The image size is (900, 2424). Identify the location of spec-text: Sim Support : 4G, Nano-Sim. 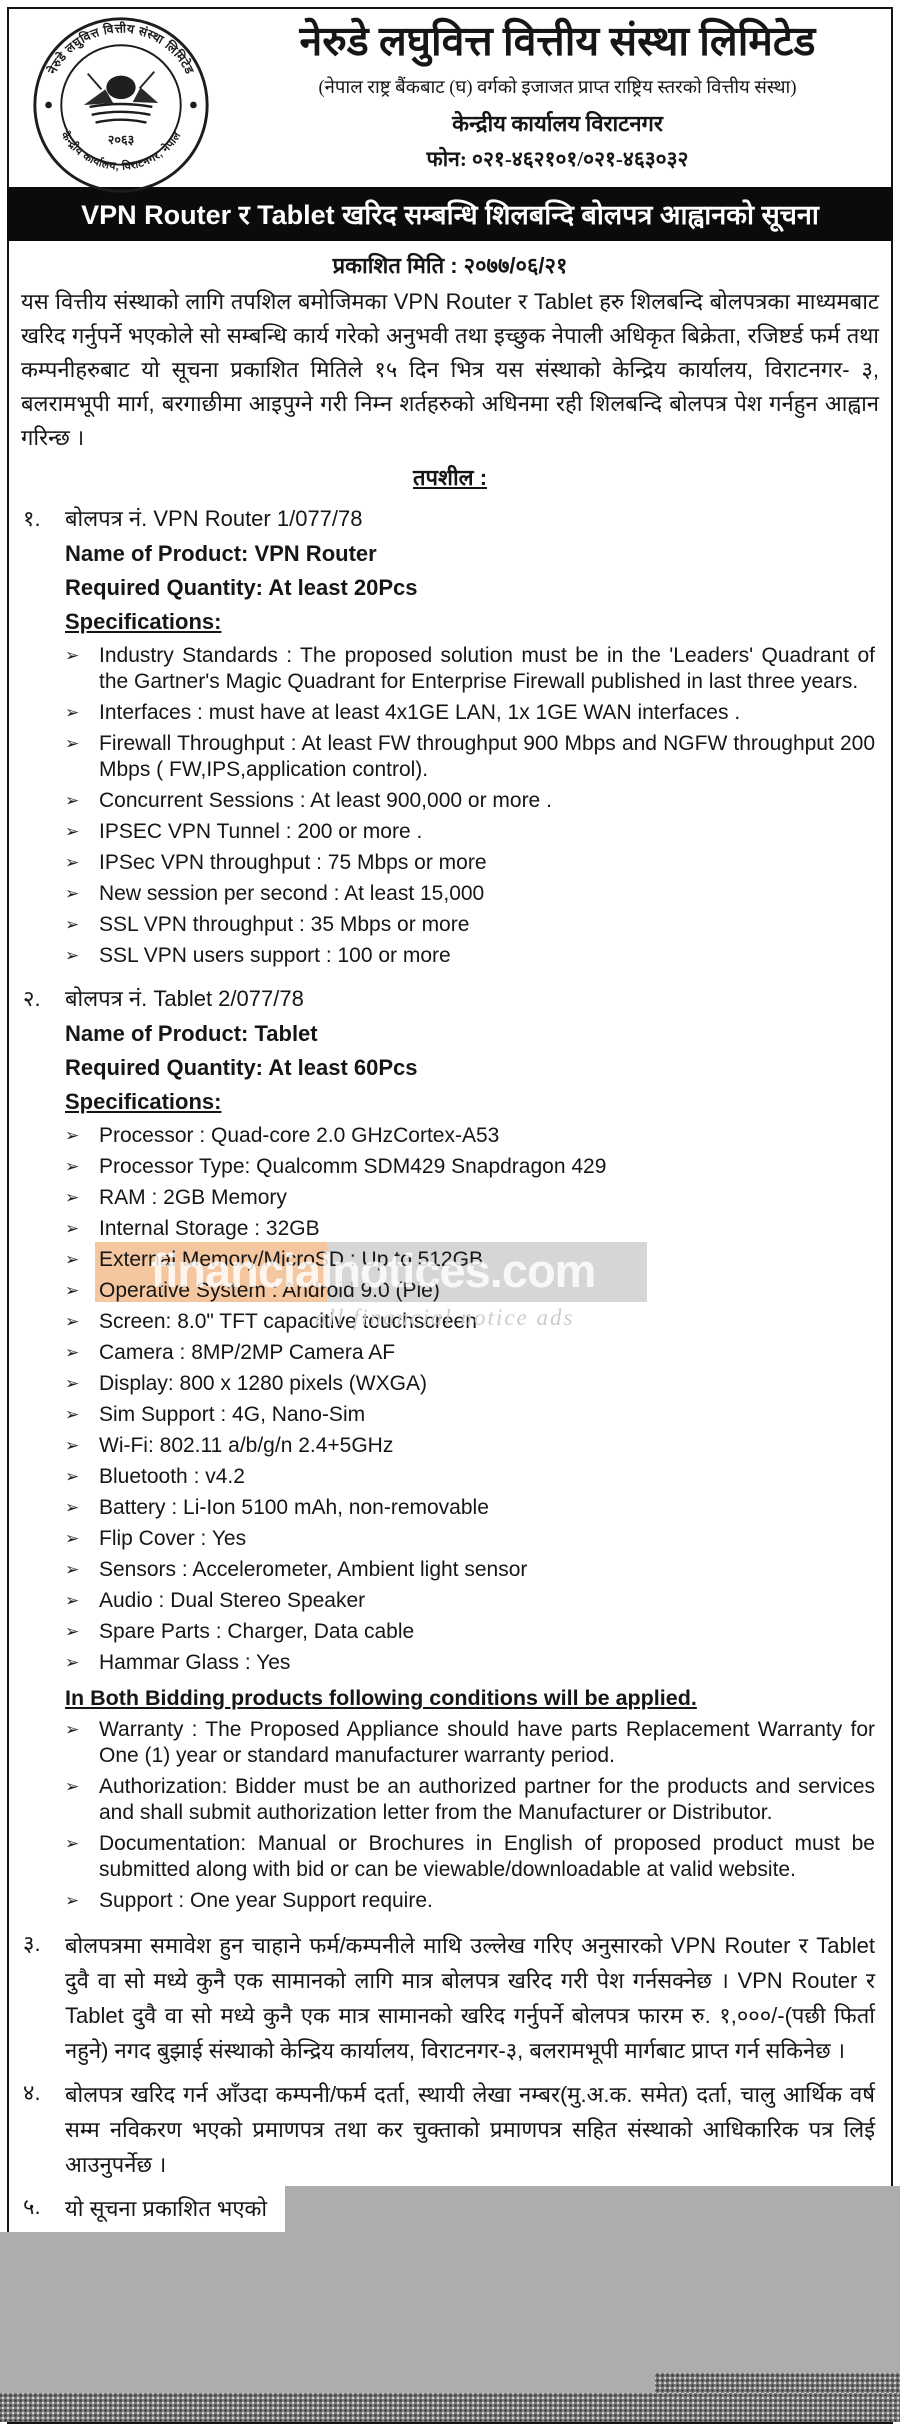
(232, 1414).